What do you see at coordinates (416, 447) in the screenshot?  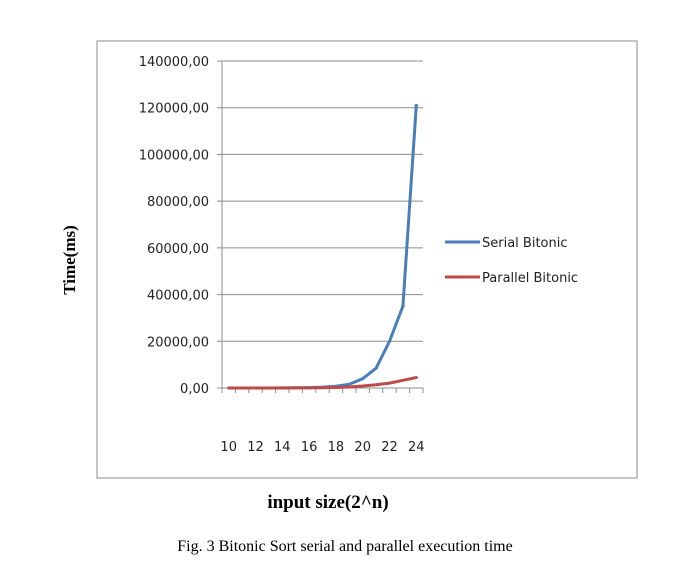 I see `x-tick-label-7: 24` at bounding box center [416, 447].